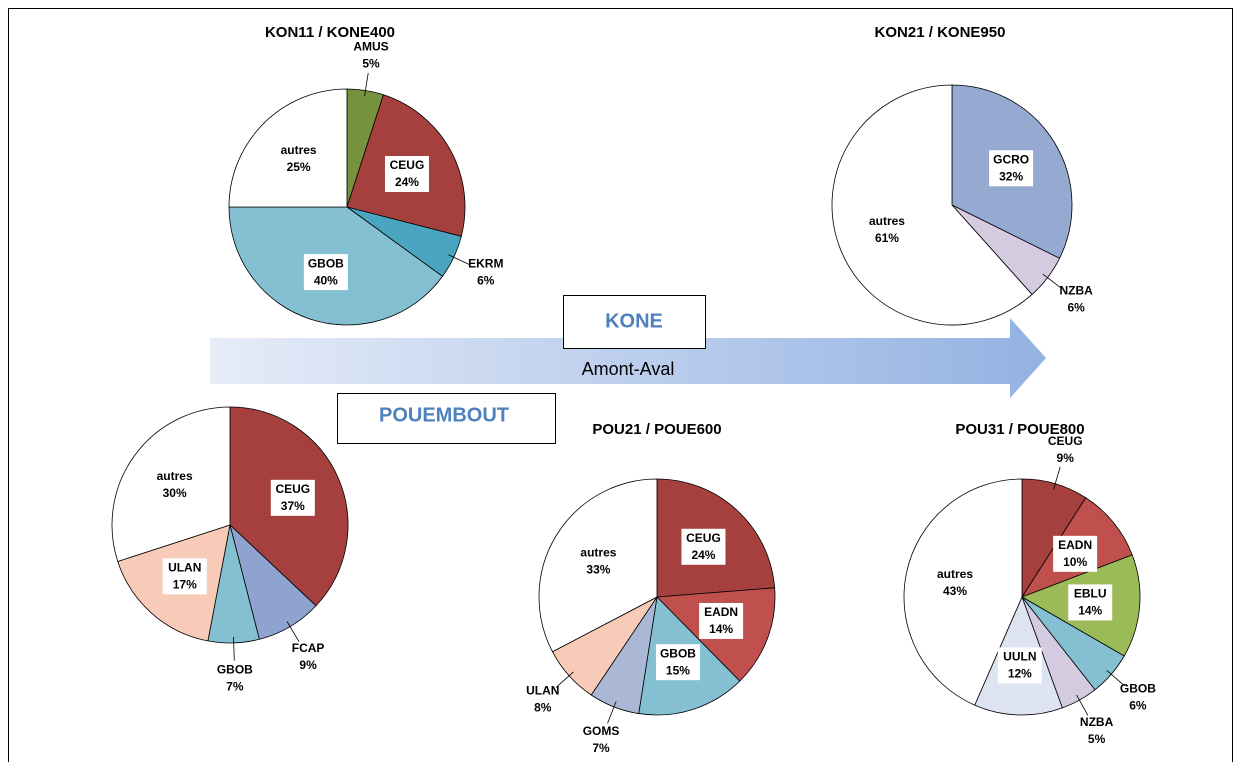 Image resolution: width=1241 pixels, height=762 pixels. Describe the element at coordinates (1019, 657) in the screenshot. I see `slice-name: UULN` at that location.